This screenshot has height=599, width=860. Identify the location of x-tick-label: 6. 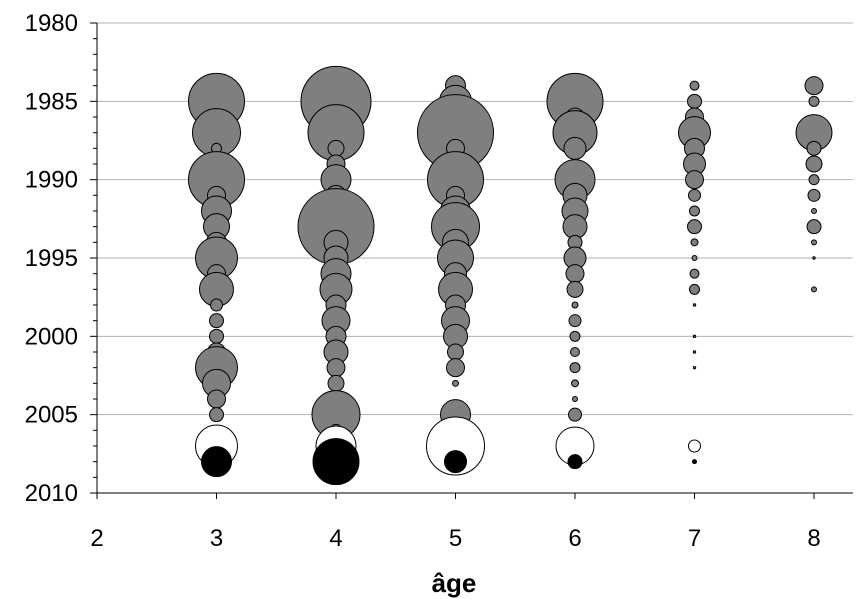
(574, 538).